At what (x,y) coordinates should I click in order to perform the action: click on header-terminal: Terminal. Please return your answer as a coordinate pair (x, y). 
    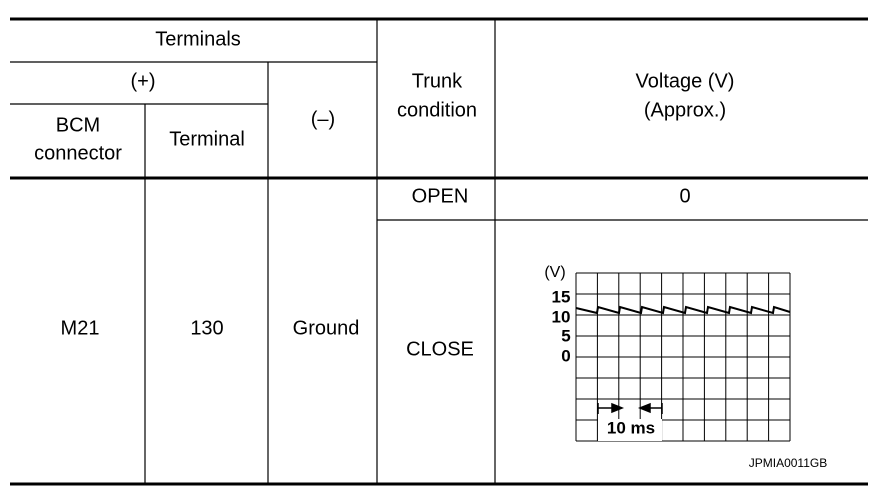
    Looking at the image, I should click on (207, 139).